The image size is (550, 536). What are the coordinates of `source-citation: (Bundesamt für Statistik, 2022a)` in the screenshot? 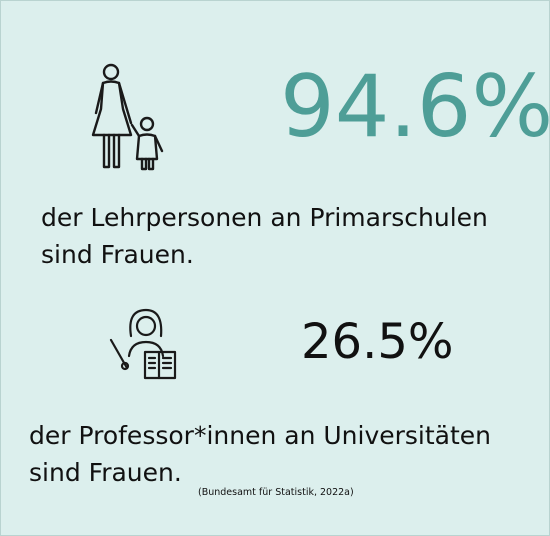 It's located at (276, 492).